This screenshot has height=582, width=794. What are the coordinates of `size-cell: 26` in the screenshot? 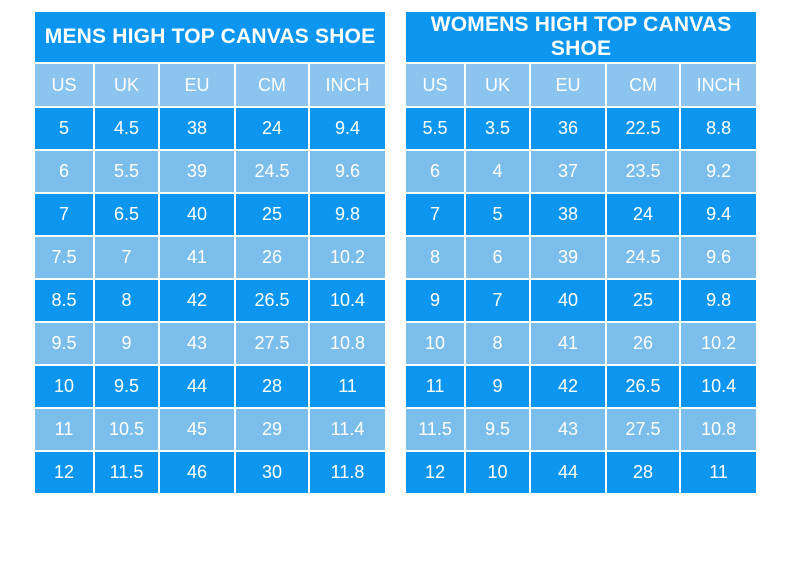 It's located at (272, 257).